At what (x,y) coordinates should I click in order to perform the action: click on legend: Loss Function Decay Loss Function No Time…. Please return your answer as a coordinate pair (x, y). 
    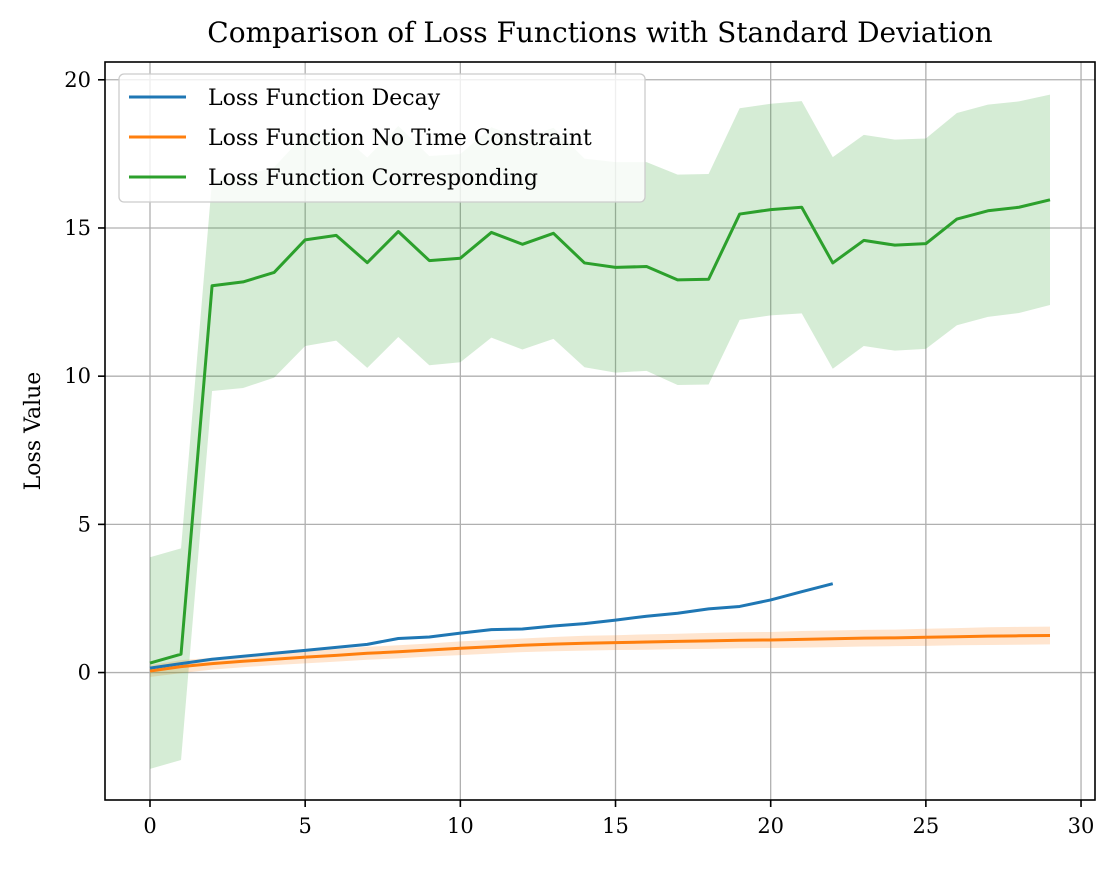
    Looking at the image, I should click on (382, 138).